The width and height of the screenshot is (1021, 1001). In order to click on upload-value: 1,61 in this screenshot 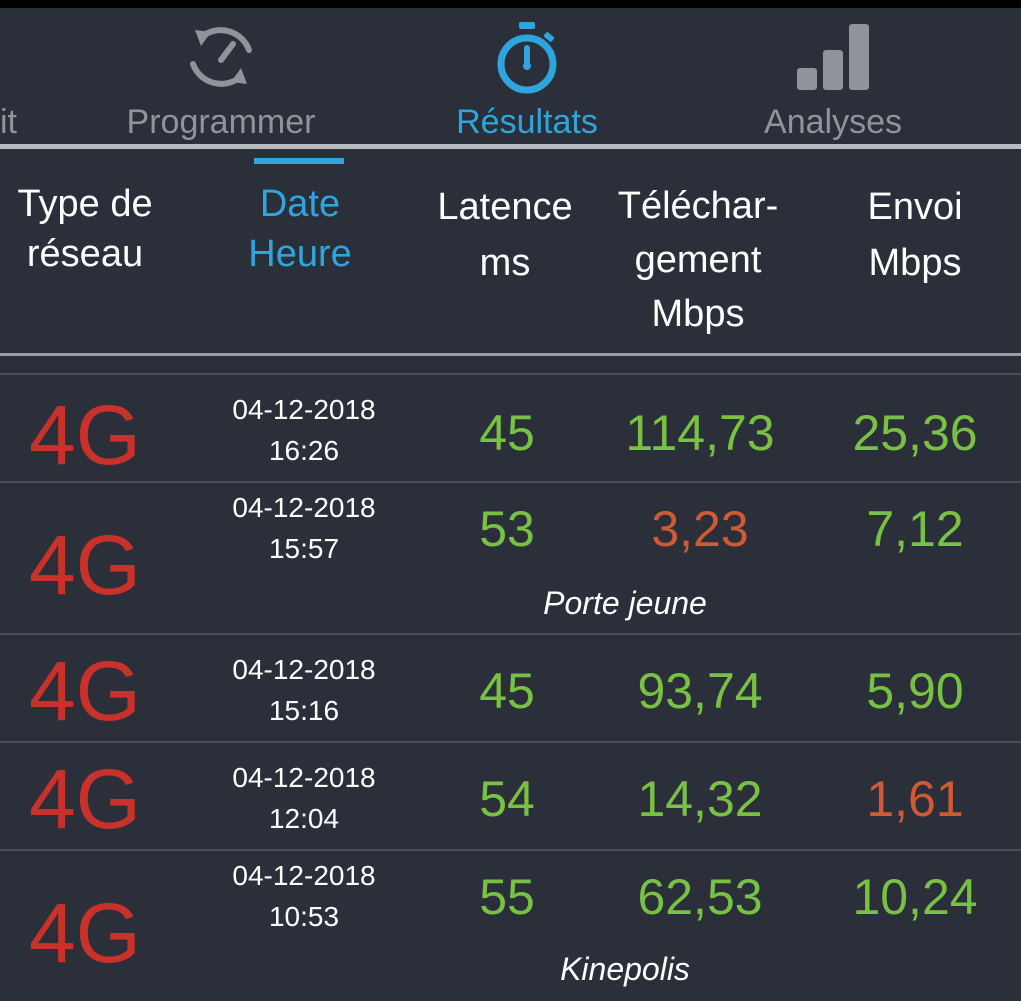, I will do `click(915, 799)`.